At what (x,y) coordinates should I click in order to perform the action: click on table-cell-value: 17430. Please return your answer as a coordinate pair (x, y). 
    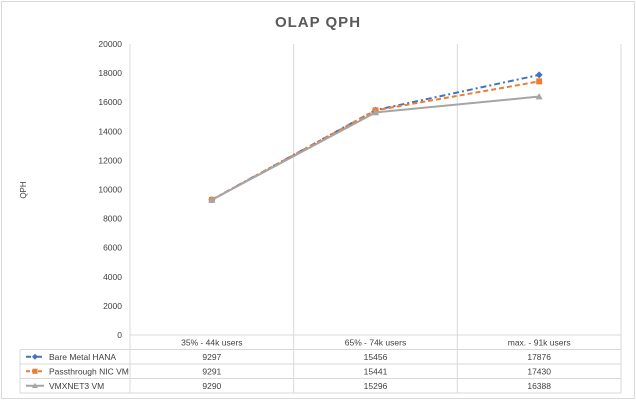
    Looking at the image, I should click on (539, 371).